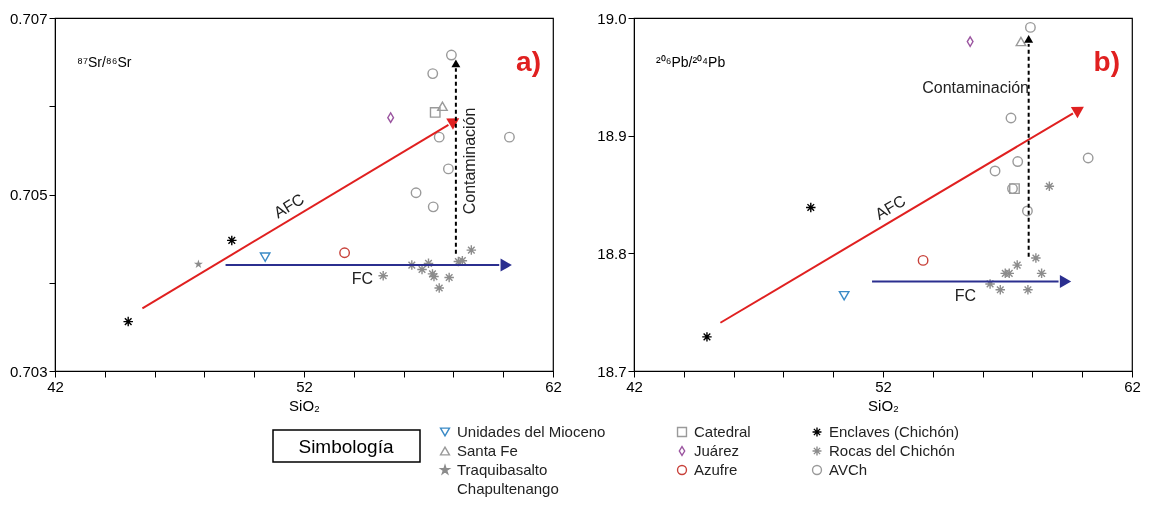 This screenshot has height=517, width=1167. Describe the element at coordinates (346, 446) in the screenshot. I see `legend-title: Simbología` at that location.